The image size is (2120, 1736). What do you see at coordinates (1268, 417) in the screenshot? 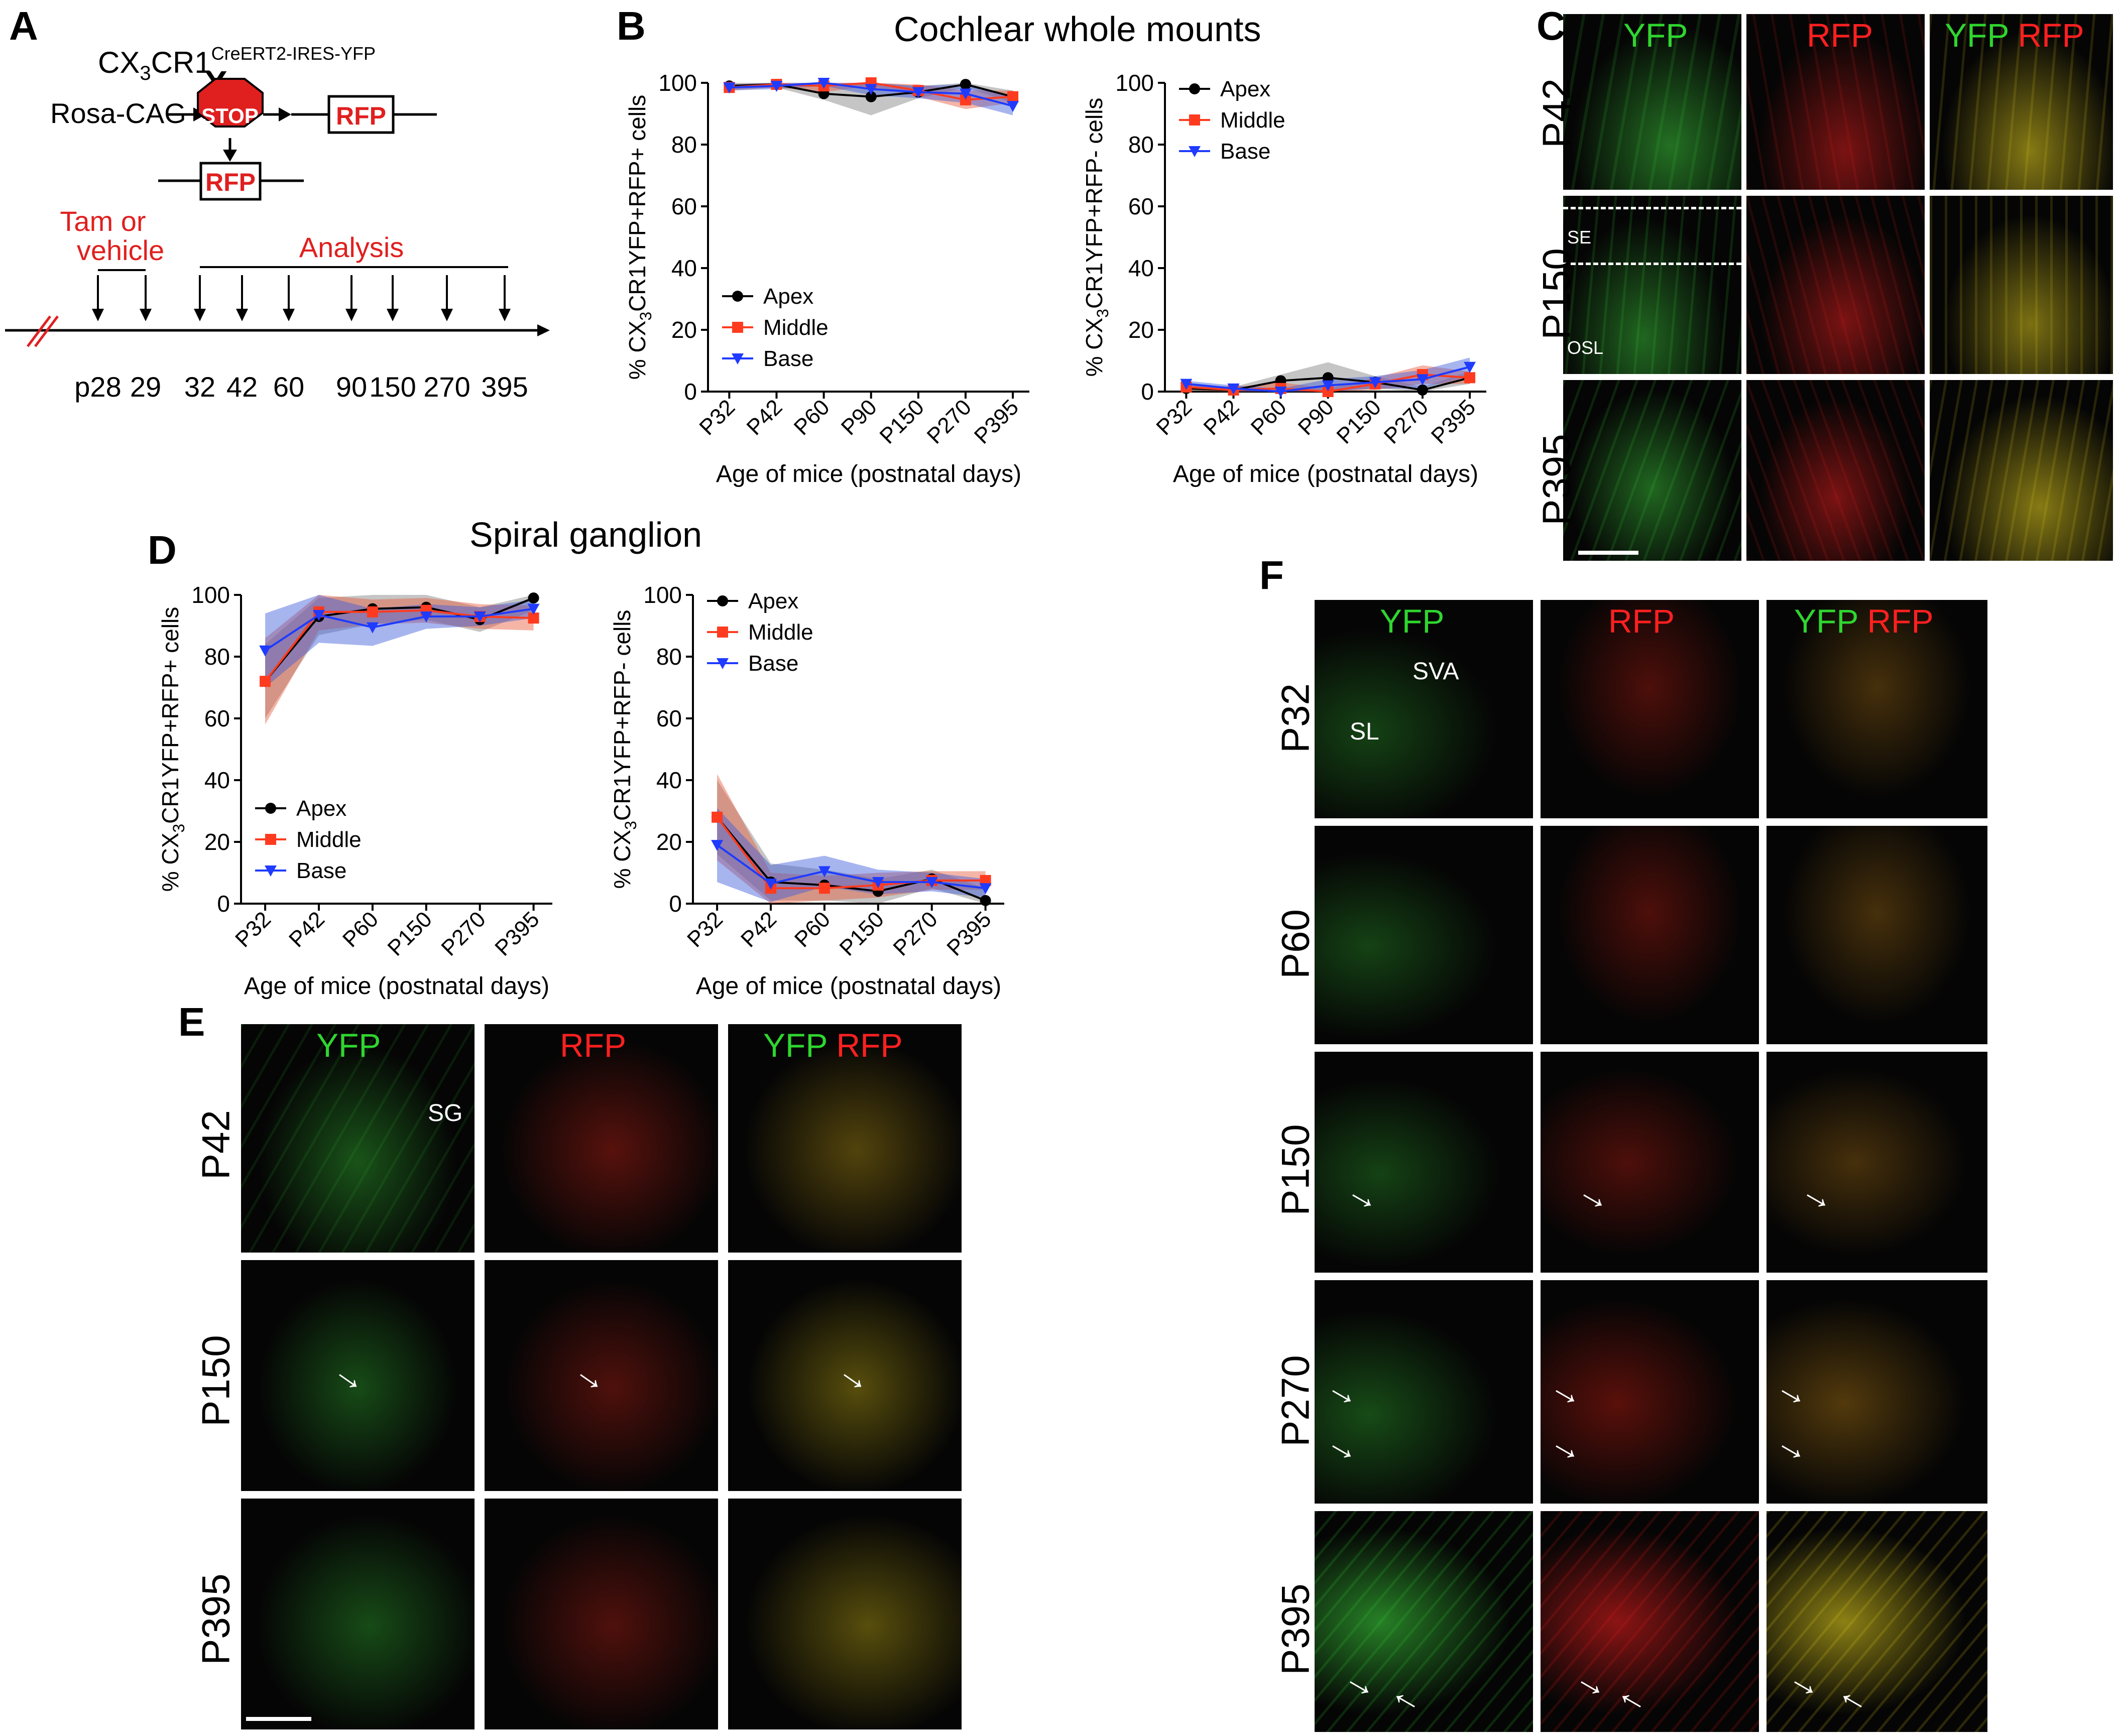
I see `x-tick-label: P60` at bounding box center [1268, 417].